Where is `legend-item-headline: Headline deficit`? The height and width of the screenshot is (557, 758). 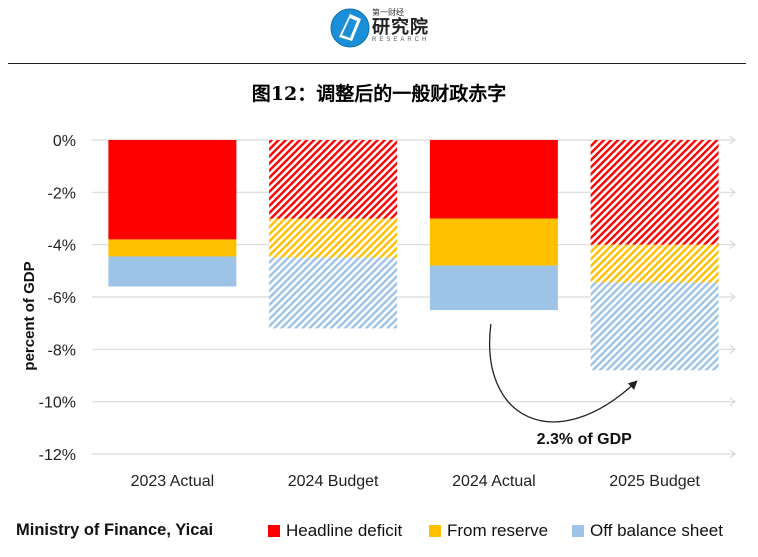
legend-item-headline: Headline deficit is located at coordinates (335, 531).